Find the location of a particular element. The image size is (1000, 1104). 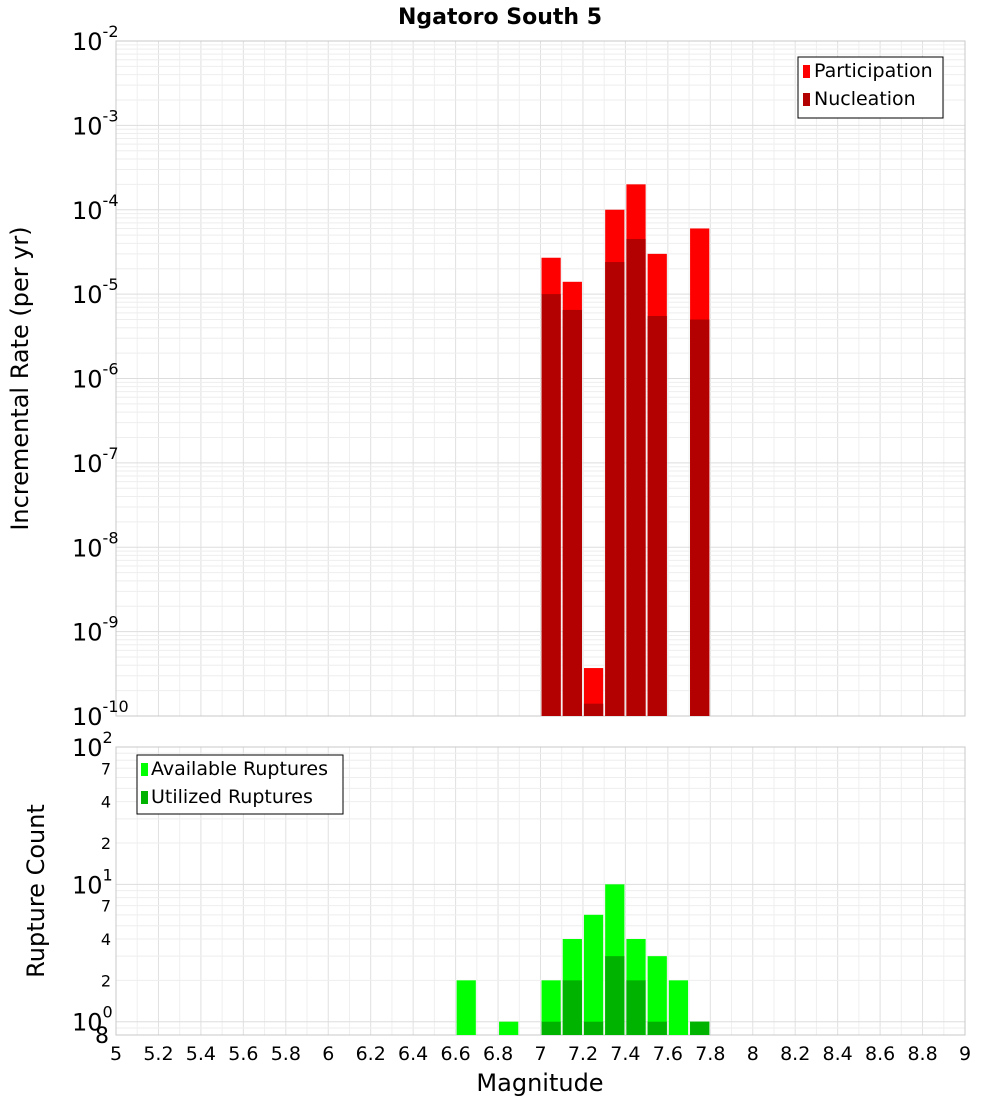

x-tick-label: 5.8 is located at coordinates (286, 1054).